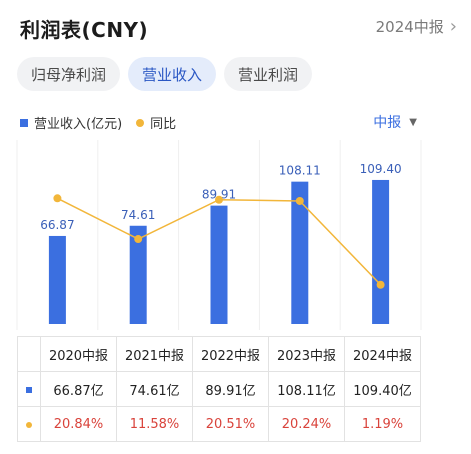 The image size is (471, 454). I want to click on table-header-row: 2020中报 2021中报 2022中报 2023中报 2024中报, so click(219, 354).